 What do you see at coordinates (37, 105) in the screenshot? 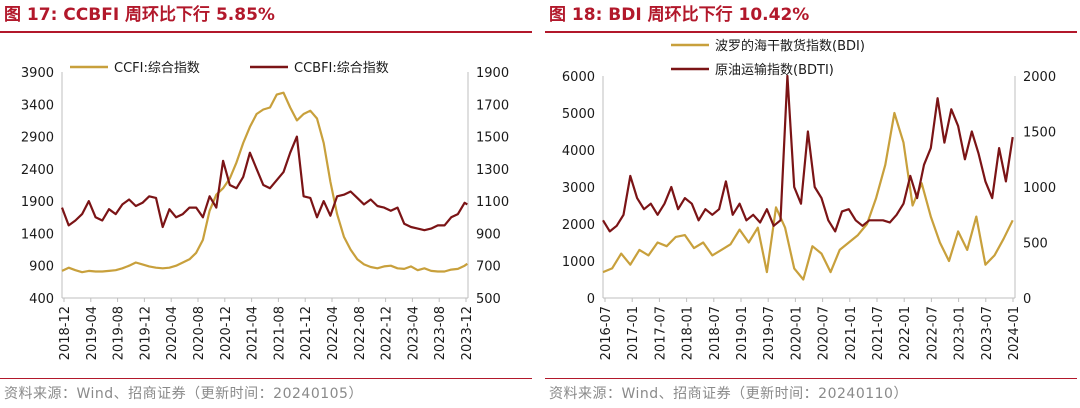
I see `y-left-tick-label: 3400` at bounding box center [37, 105].